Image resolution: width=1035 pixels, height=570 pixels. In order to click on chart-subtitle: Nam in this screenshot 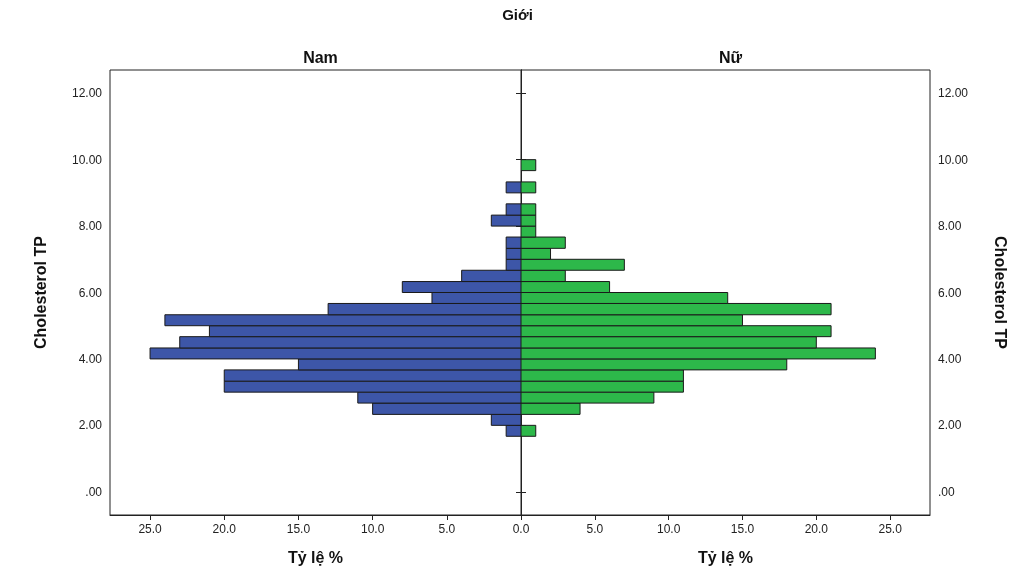, I will do `click(320, 57)`.